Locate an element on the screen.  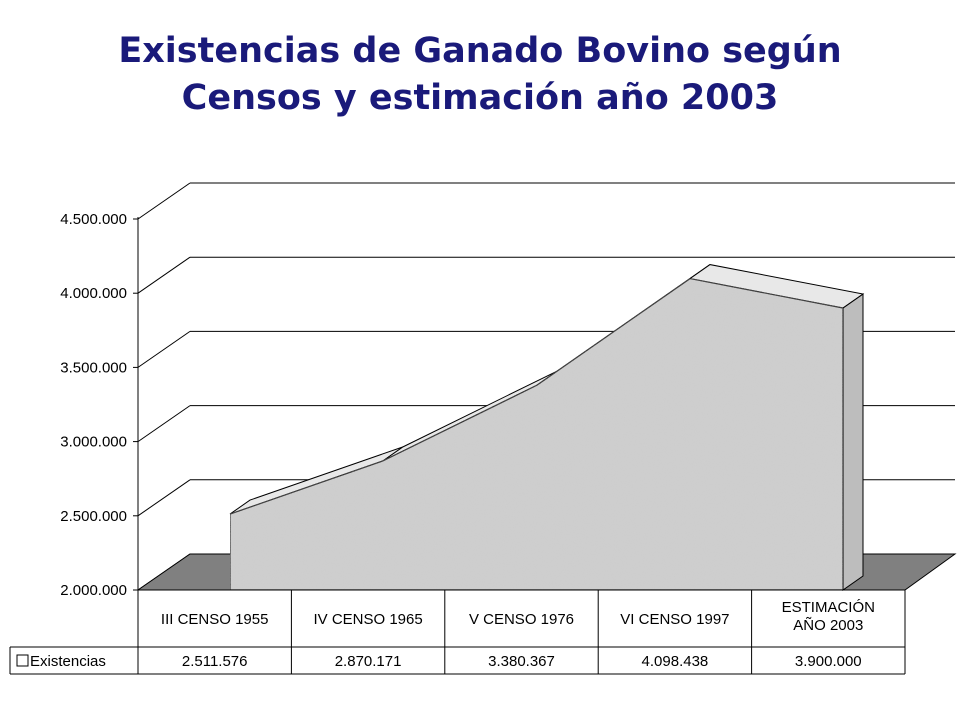
data-value-label: 2.870.171 is located at coordinates (368, 661).